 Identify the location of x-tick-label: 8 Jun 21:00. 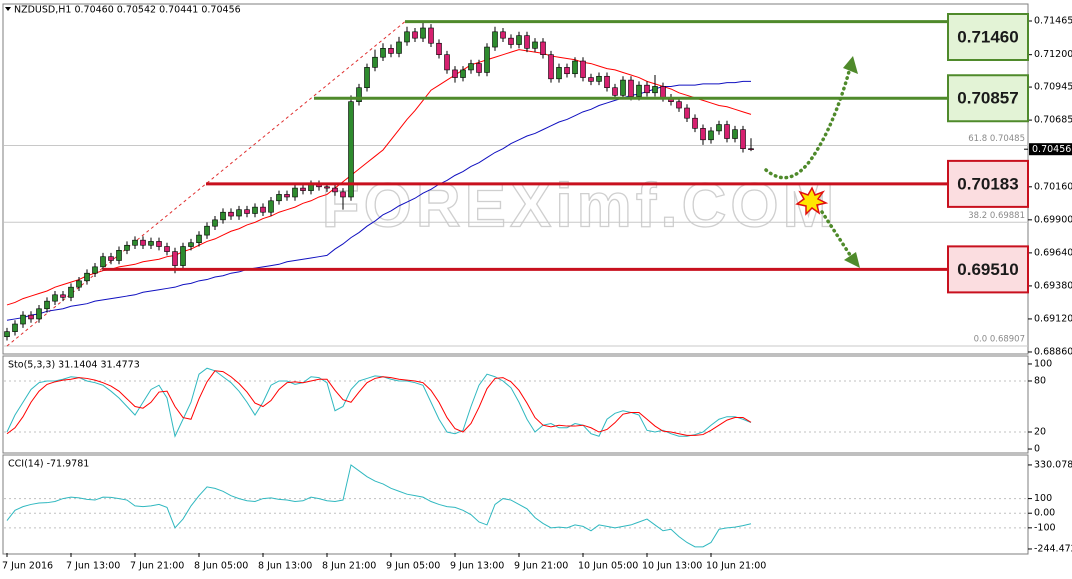
(349, 566).